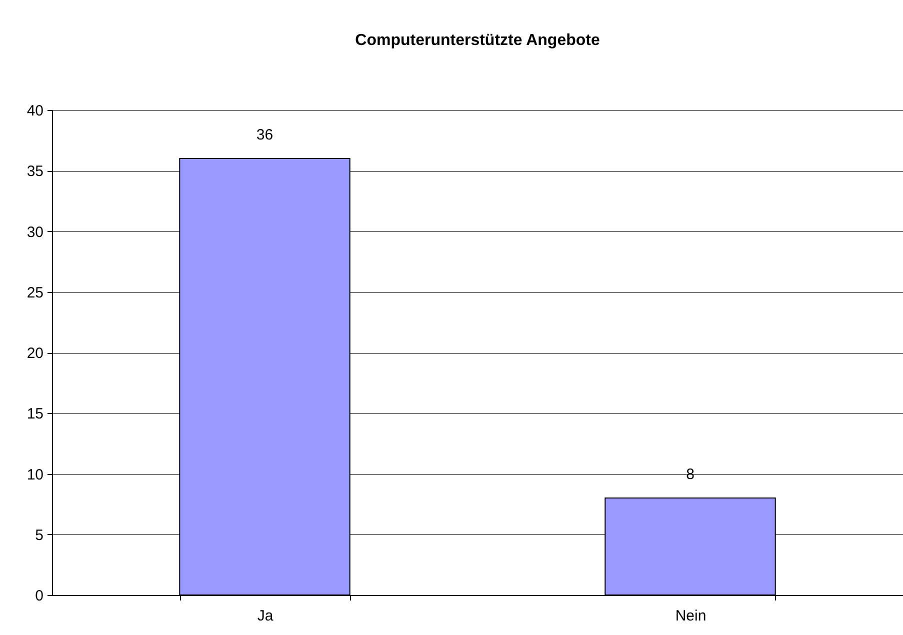 The height and width of the screenshot is (635, 903). Describe the element at coordinates (477, 40) in the screenshot. I see `chart-title: Computerunterstützte Angebote` at that location.